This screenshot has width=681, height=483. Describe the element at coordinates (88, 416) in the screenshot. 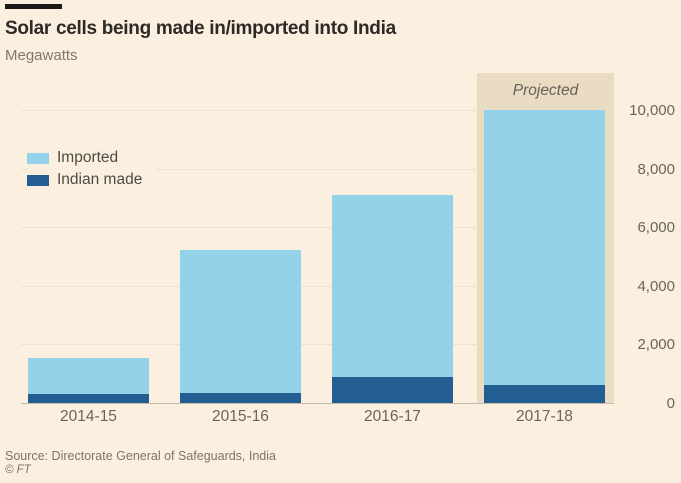

I see `x-tick-label-2014-15: 2014-15` at that location.